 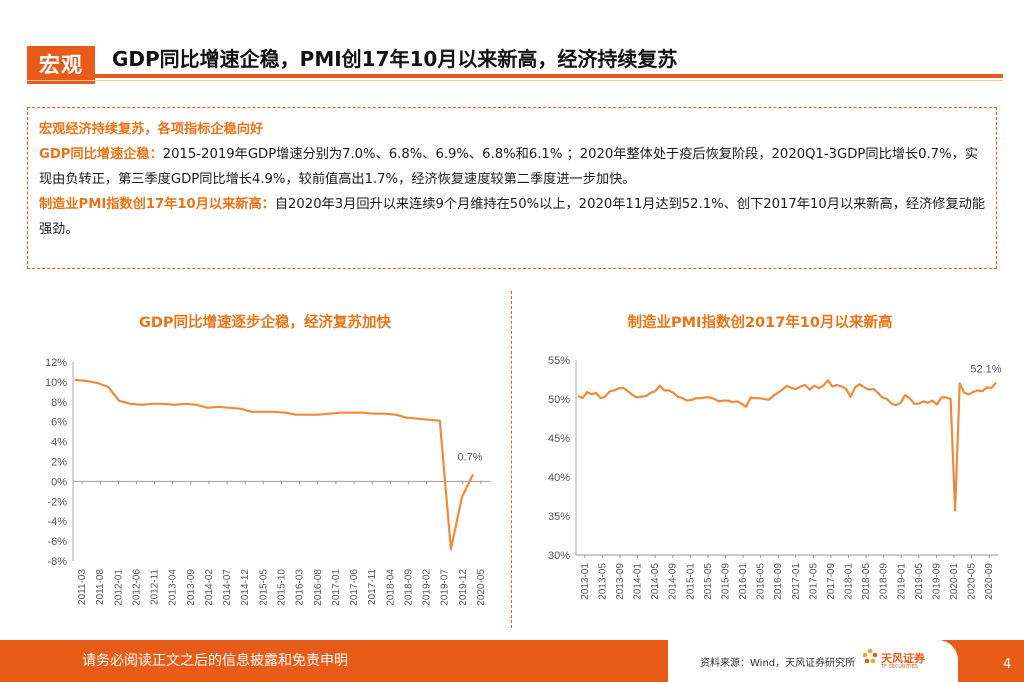 What do you see at coordinates (559, 478) in the screenshot?
I see `y-tick-label: 40%` at bounding box center [559, 478].